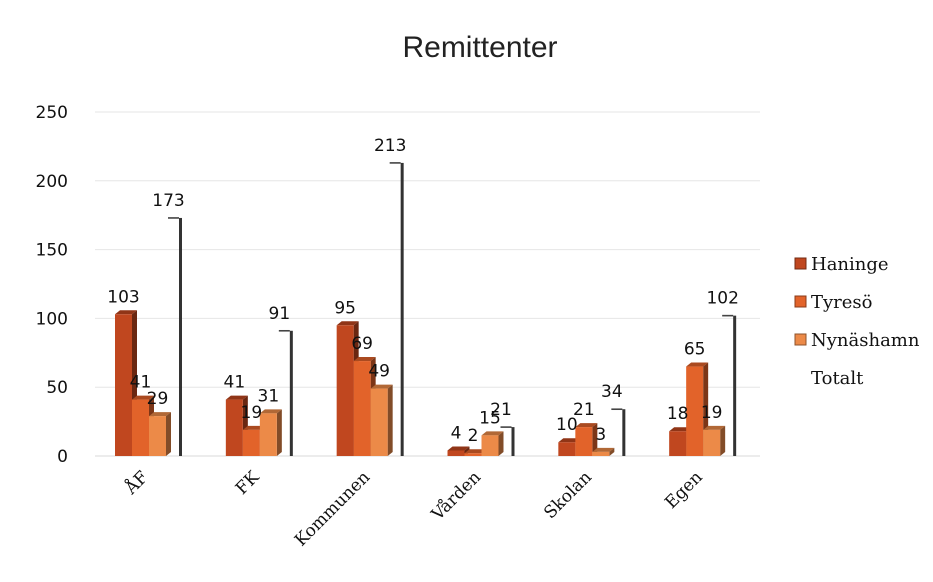 Image resolution: width=933 pixels, height=582 pixels. I want to click on legend: Haninge Tyresö Nynäshamn Totalt, so click(857, 321).